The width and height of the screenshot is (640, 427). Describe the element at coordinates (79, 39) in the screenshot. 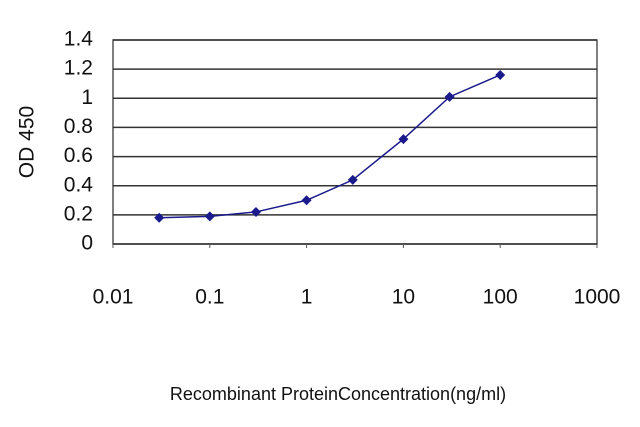

I see `y-tick-label: 1.4` at that location.